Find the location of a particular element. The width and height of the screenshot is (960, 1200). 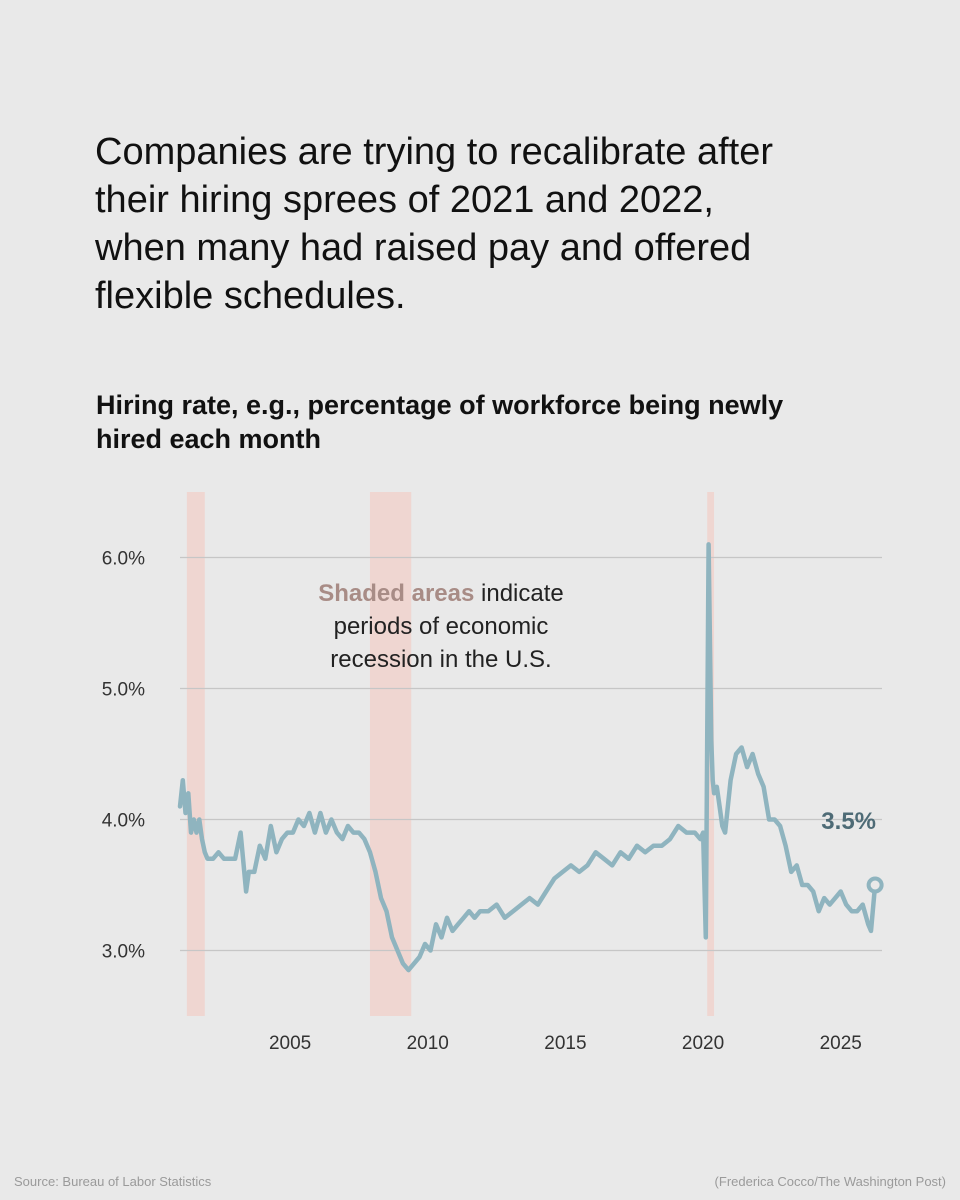

source-note: Source: Bureau of Labor Statistics is located at coordinates (113, 1181).